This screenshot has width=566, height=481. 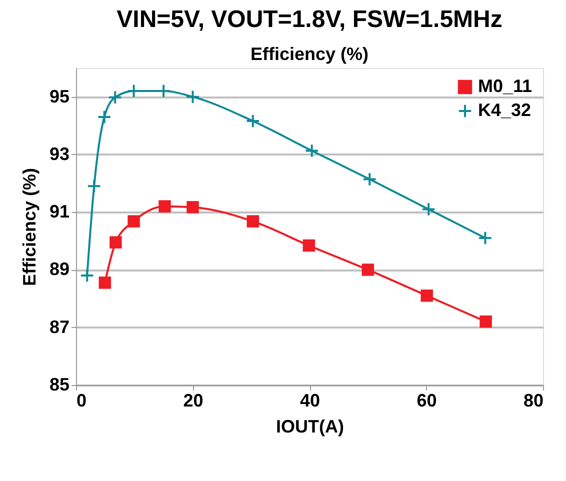 What do you see at coordinates (59, 96) in the screenshot?
I see `y-tick-label: 95` at bounding box center [59, 96].